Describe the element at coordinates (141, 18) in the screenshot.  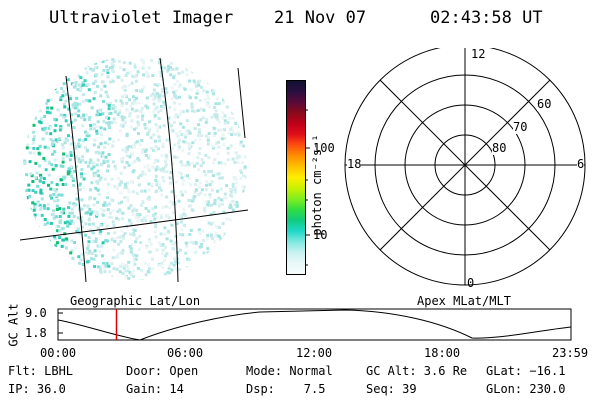
I see `instrument-title: Ultraviolet Imager` at that location.